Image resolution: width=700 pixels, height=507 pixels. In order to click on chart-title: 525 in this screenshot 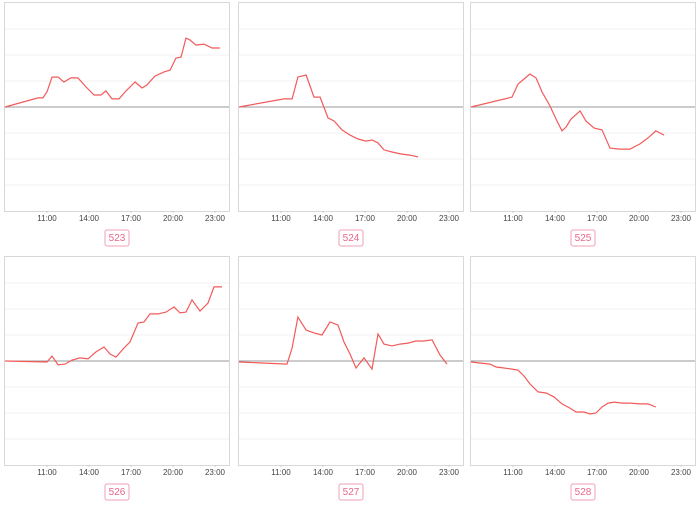, I will do `click(583, 238)`.